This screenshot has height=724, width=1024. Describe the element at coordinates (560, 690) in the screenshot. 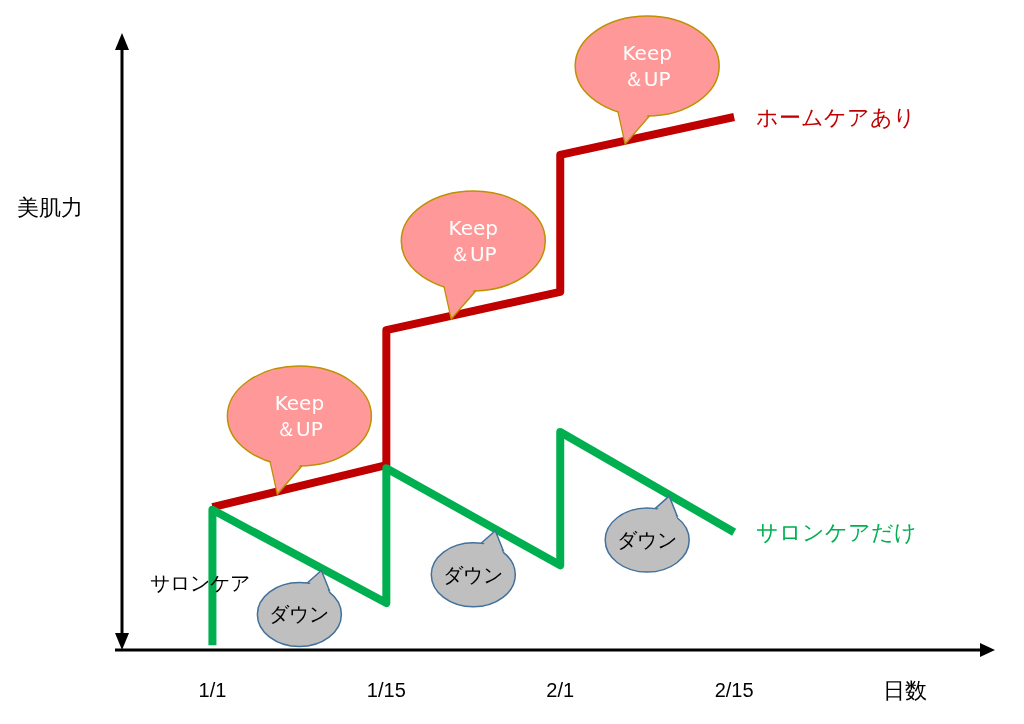

I see `x-tick-label: 2/1` at that location.